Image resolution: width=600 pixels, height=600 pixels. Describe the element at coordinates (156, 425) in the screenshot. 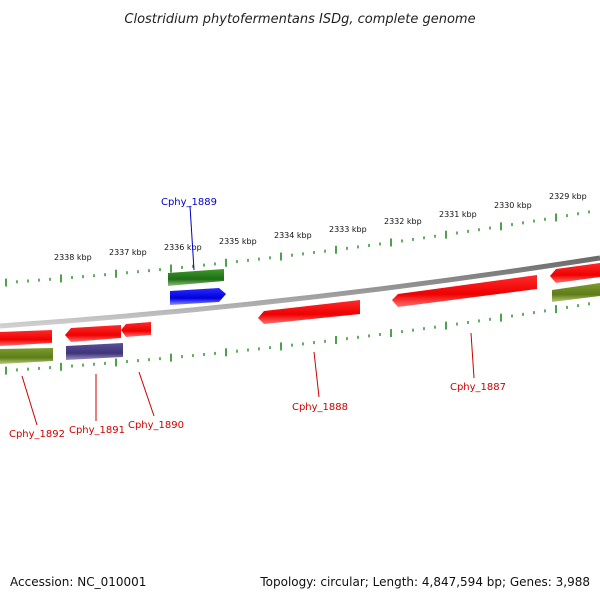

I see `gene-label-cphy-1890: Cphy_1890` at that location.